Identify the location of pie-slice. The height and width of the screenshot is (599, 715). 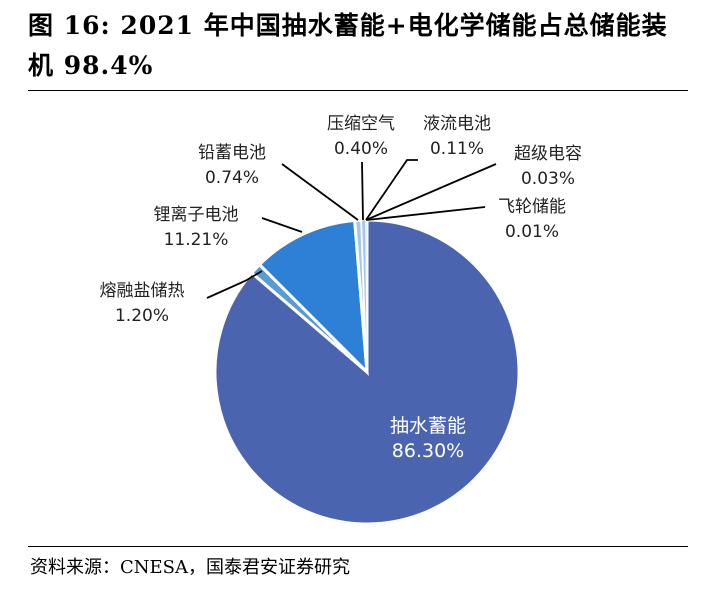
(313, 297).